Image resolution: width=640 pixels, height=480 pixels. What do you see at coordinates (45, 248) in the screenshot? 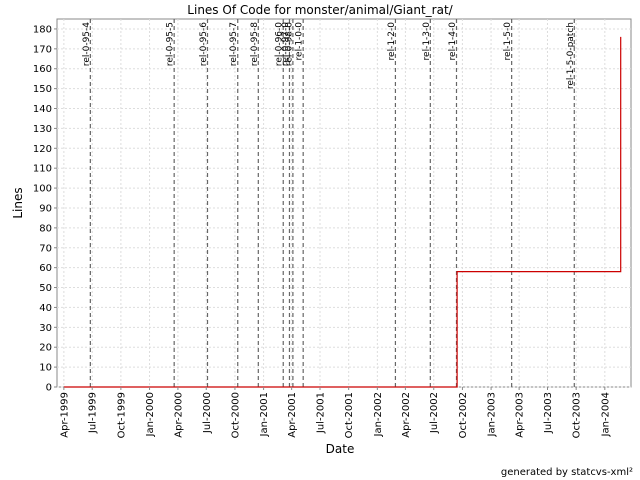
I see `y-tick-label: 70` at bounding box center [45, 248].